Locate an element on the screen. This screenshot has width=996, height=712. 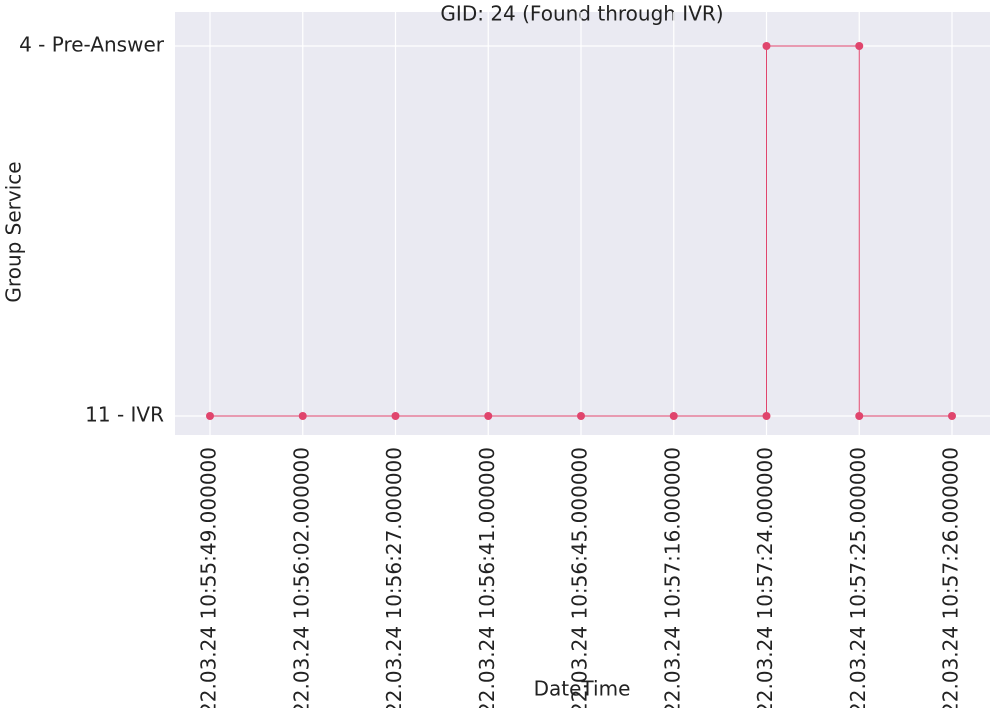
x-tick-label: 22.03.24 10:57:26.000000 is located at coordinates (951, 577).